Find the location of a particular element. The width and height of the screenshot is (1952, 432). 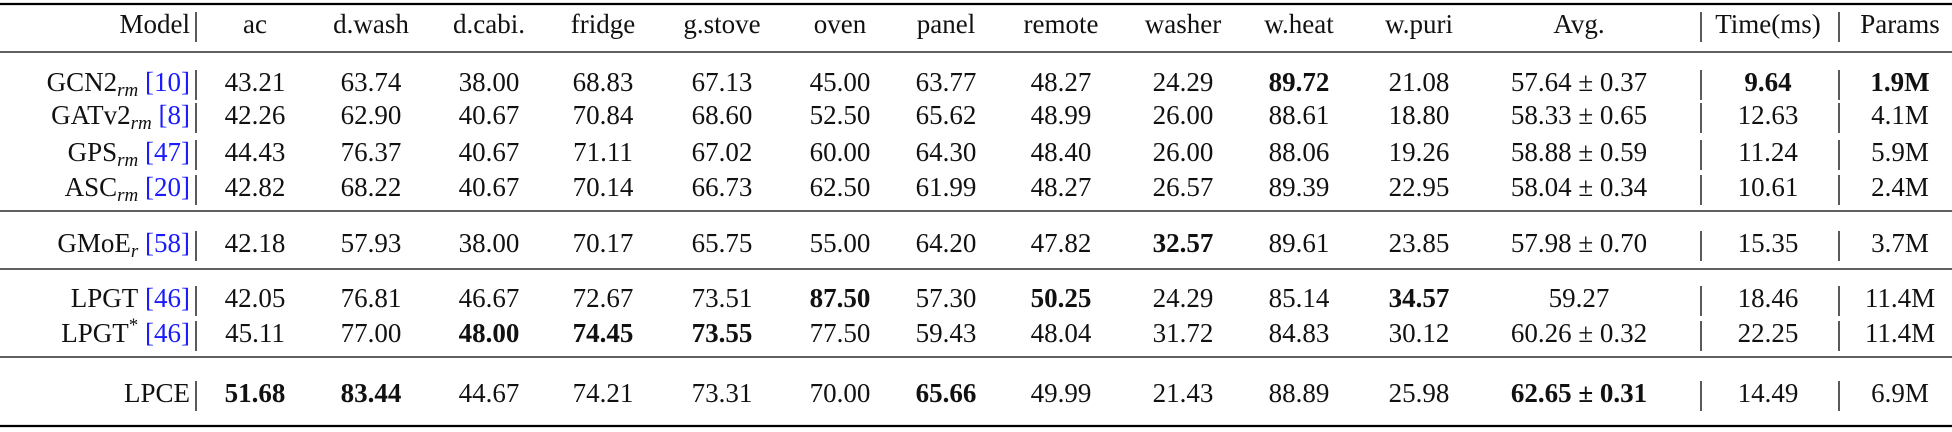

table-cell: 30.12 is located at coordinates (1419, 333).